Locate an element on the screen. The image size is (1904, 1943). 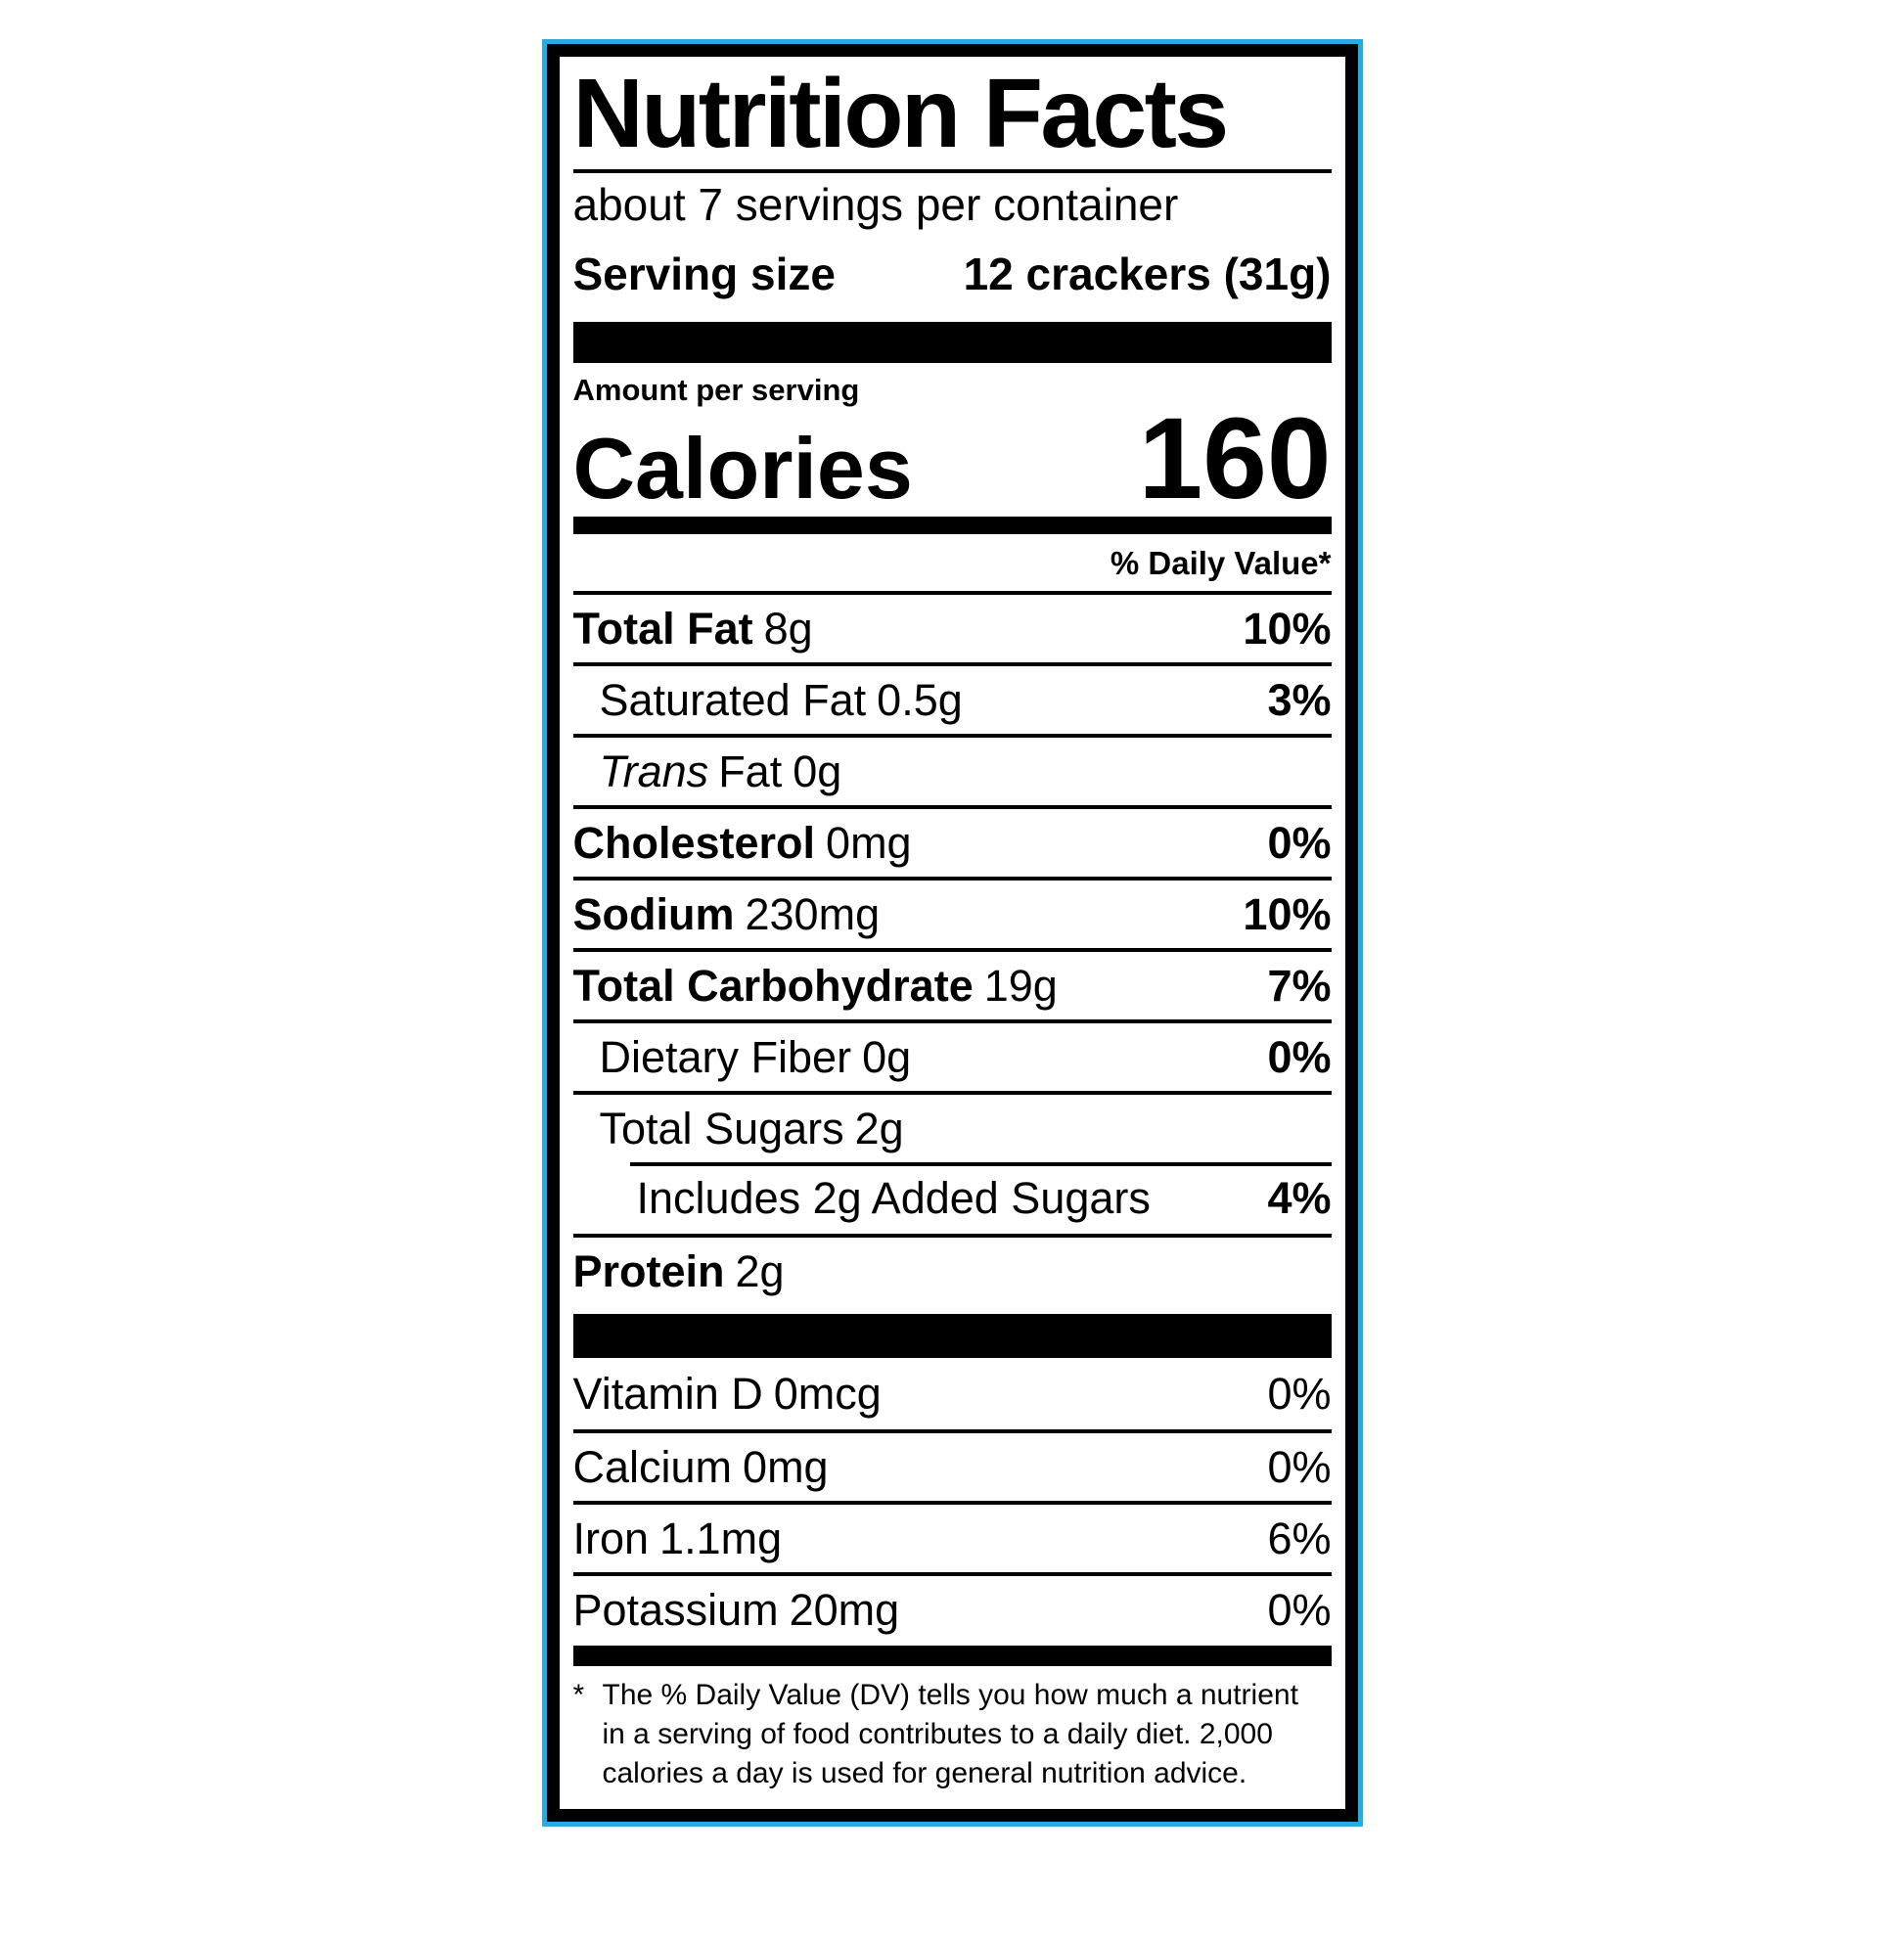
calories-row: Calories 160 is located at coordinates (952, 459).